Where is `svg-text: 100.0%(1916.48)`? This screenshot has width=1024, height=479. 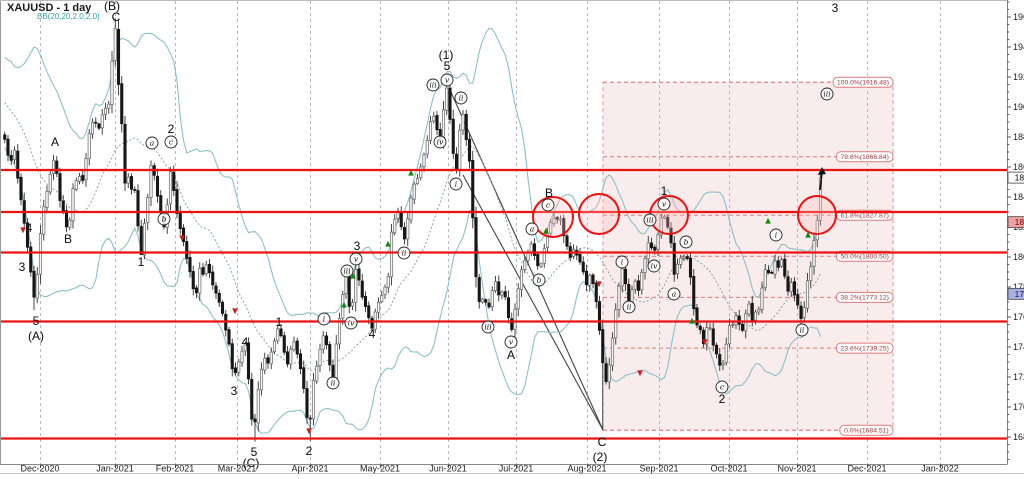 svg-text: 100.0%(1916.48) is located at coordinates (863, 83).